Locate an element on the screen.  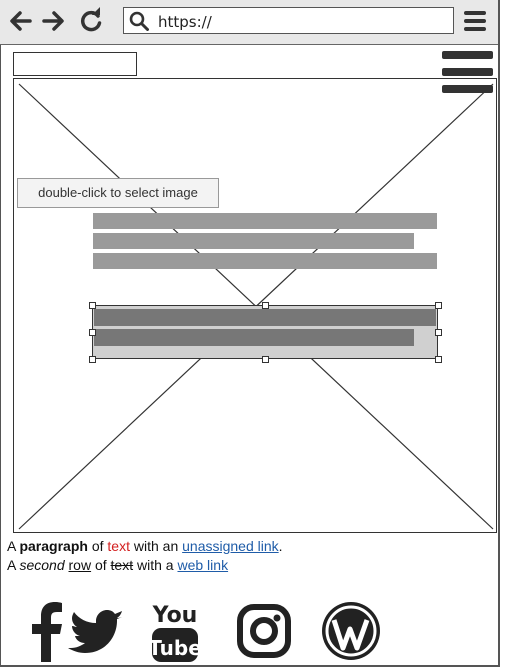
web-link: web link is located at coordinates (203, 565).